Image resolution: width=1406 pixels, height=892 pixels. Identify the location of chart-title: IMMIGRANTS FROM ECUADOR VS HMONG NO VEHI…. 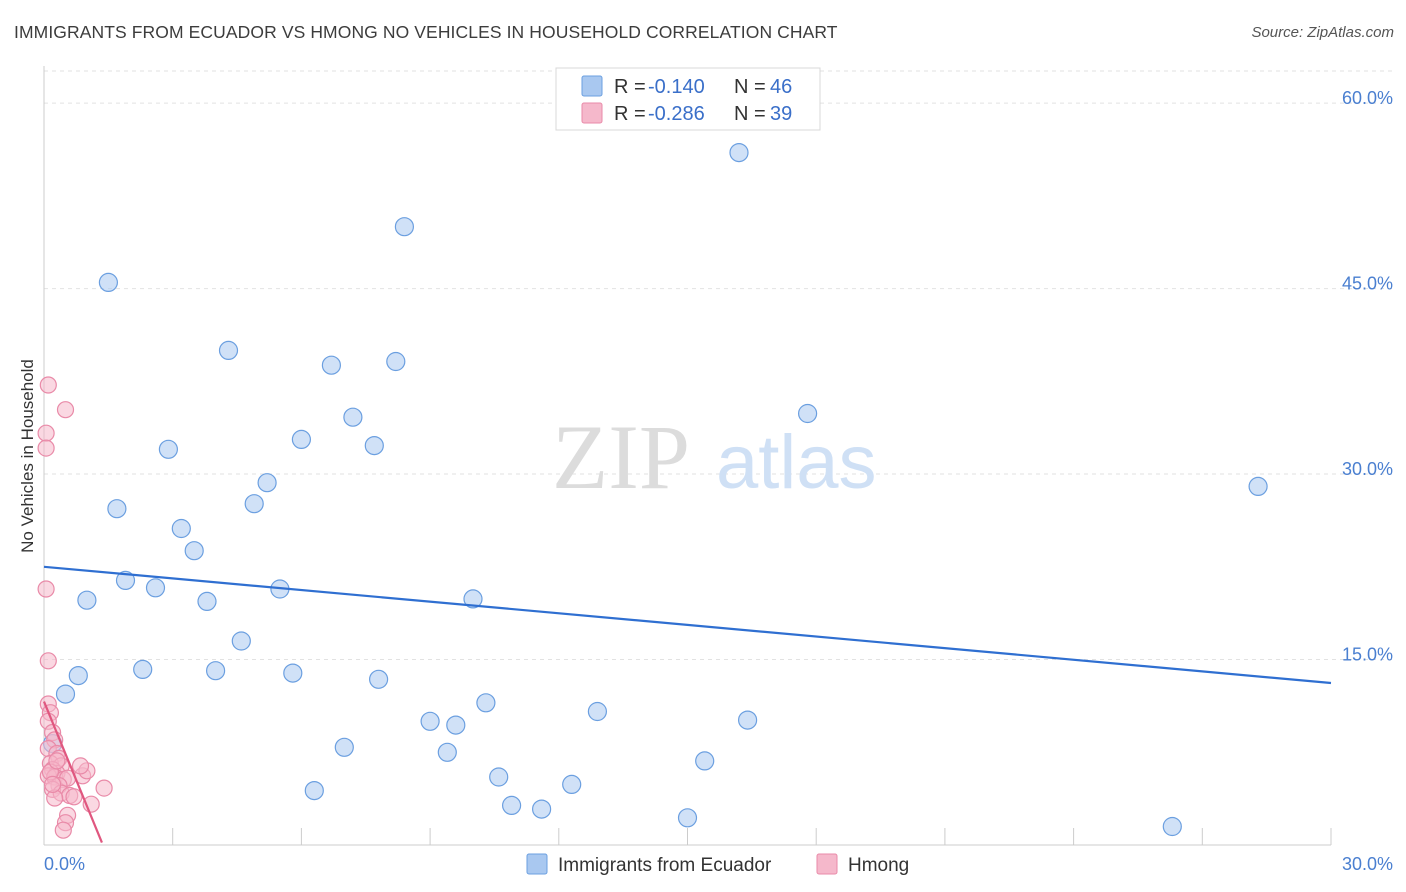
(426, 32).